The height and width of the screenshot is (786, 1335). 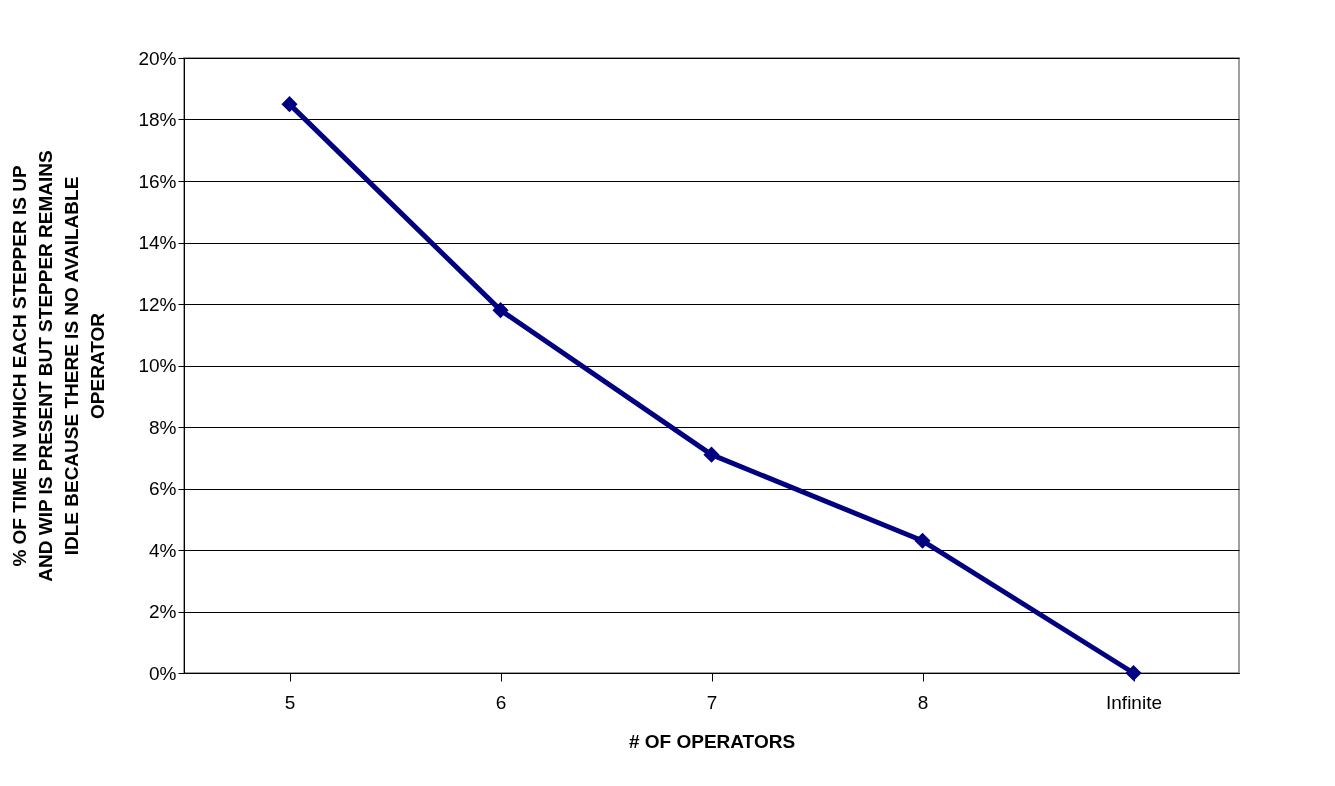 What do you see at coordinates (712, 702) in the screenshot?
I see `x-tick-label: 7` at bounding box center [712, 702].